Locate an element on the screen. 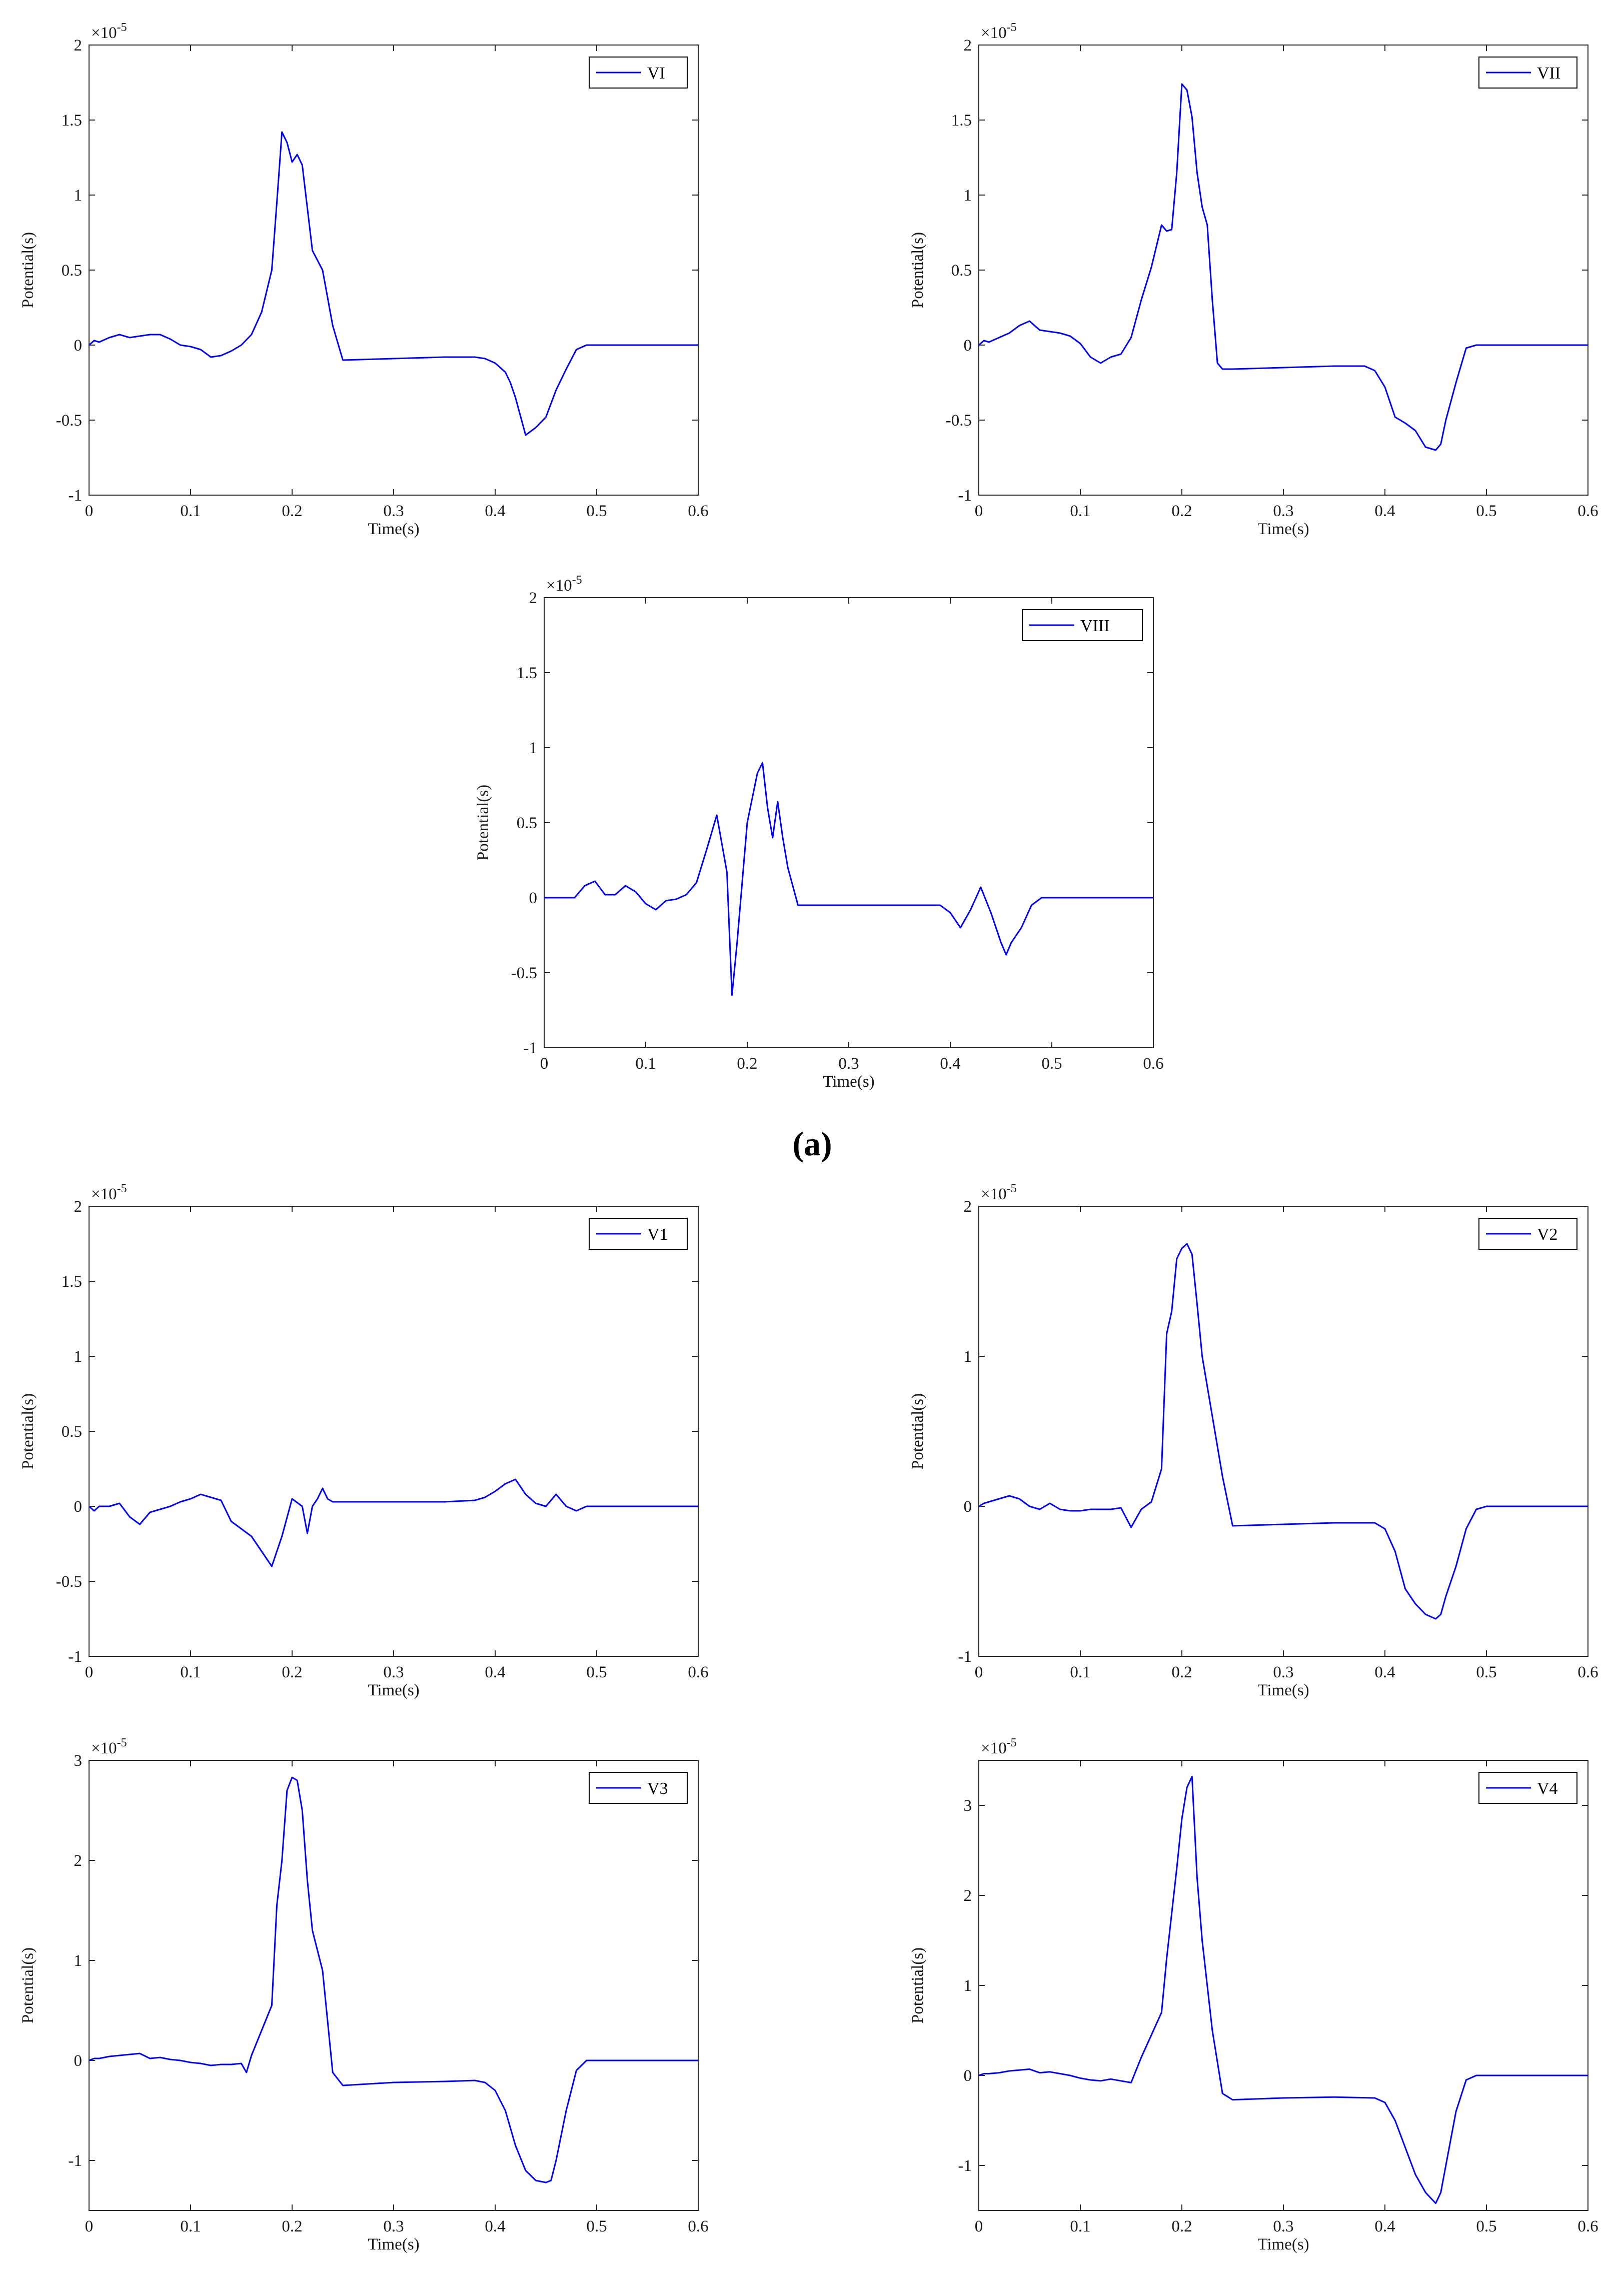 This screenshot has height=2278, width=1624. chart-3-x-tick-label: 0.6 is located at coordinates (1153, 1064).